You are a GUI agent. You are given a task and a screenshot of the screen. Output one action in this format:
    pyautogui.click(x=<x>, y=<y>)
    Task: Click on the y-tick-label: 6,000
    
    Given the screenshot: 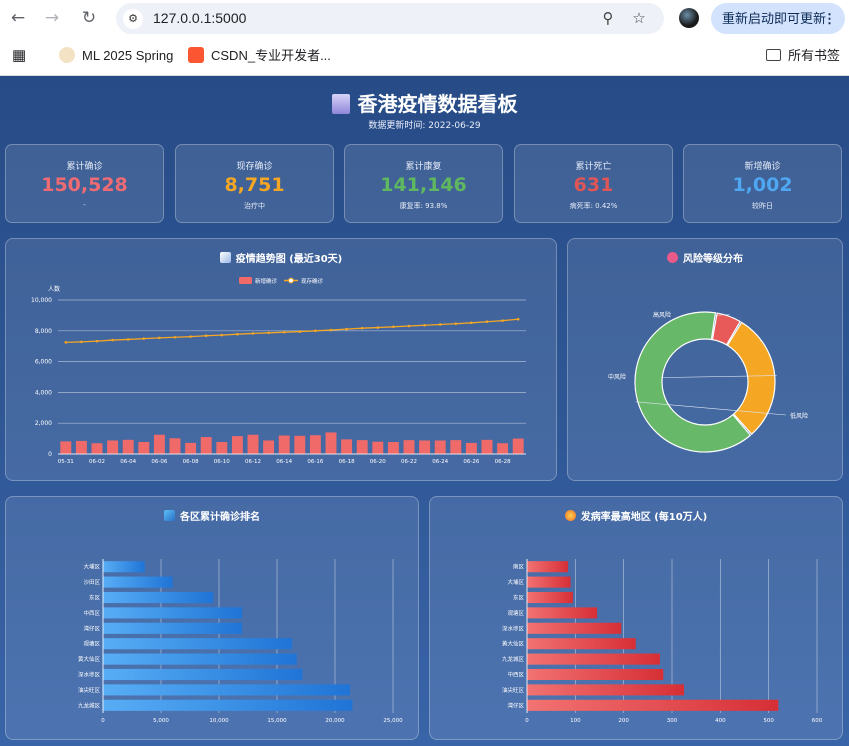 What is the action you would take?
    pyautogui.click(x=43, y=362)
    